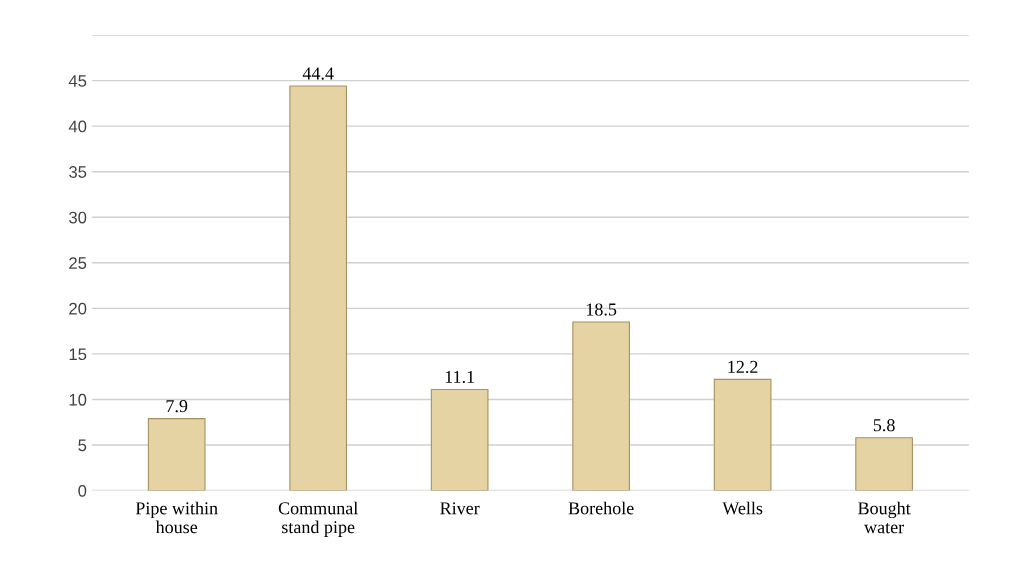 Image resolution: width=1020 pixels, height=584 pixels. I want to click on x-tick-label: Wells, so click(742, 508).